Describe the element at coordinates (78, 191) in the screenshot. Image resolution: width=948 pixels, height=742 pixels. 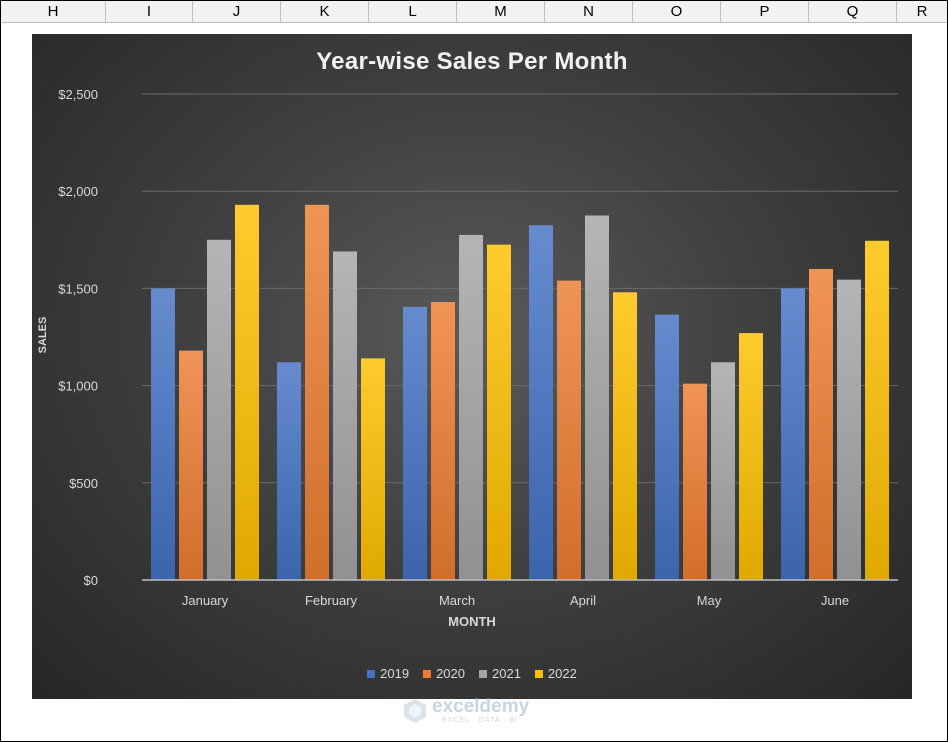
I see `y-tick-label: $2,000` at that location.